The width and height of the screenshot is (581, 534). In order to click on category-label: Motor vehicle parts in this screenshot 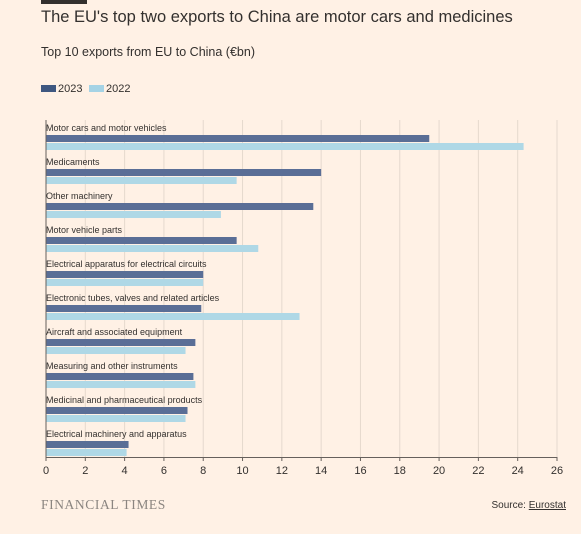, I will do `click(84, 230)`.